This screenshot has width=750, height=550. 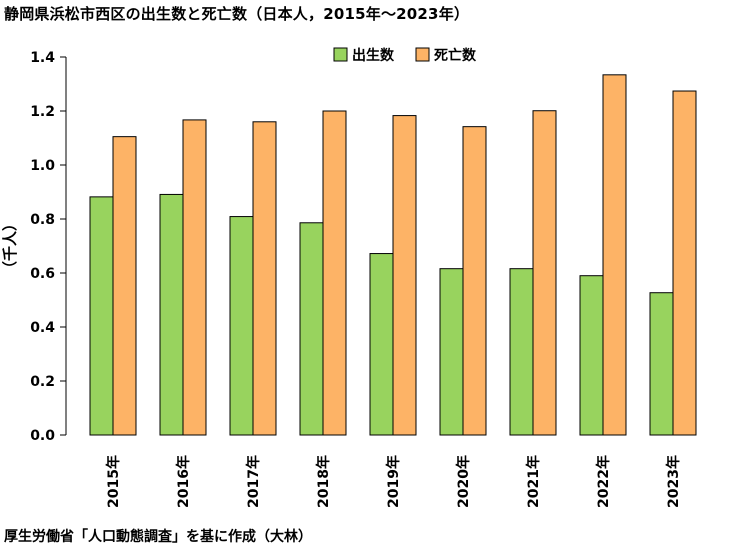 What do you see at coordinates (10, 246) in the screenshot?
I see `y-axis-label: （千人）` at bounding box center [10, 246].